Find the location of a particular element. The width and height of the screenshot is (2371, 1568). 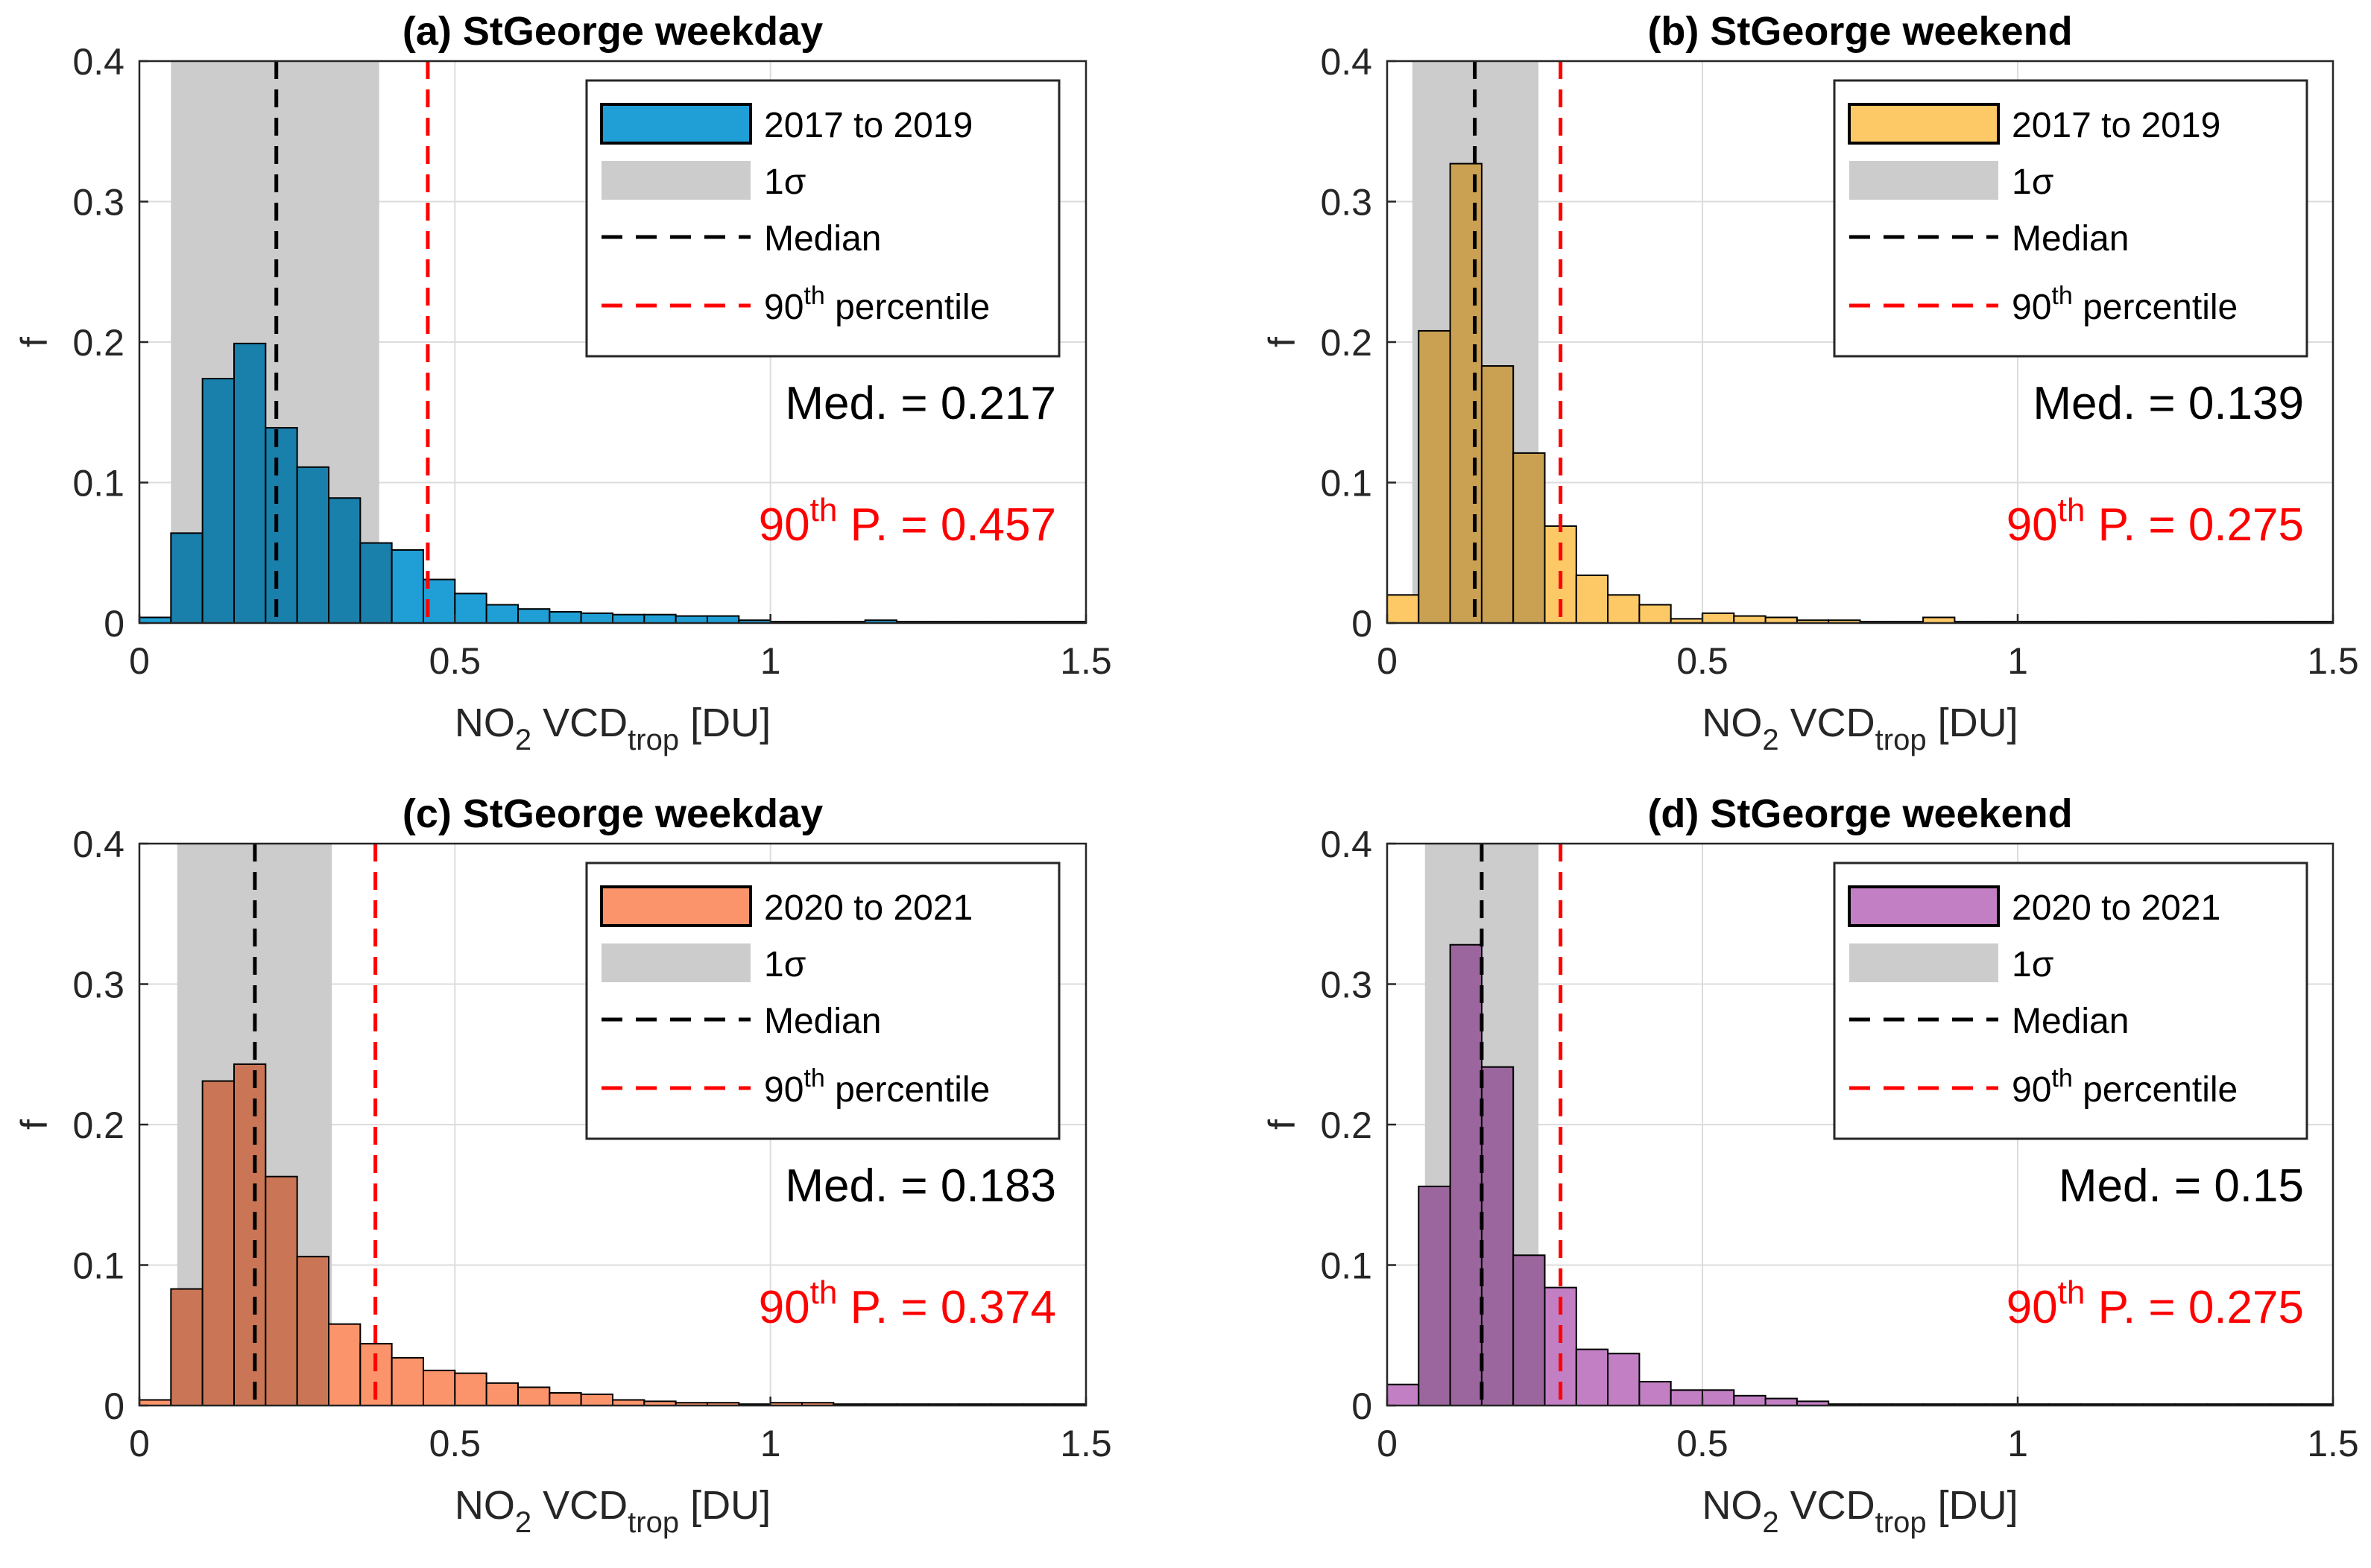

median-annotation: Med. = 0.183 is located at coordinates (920, 1186).